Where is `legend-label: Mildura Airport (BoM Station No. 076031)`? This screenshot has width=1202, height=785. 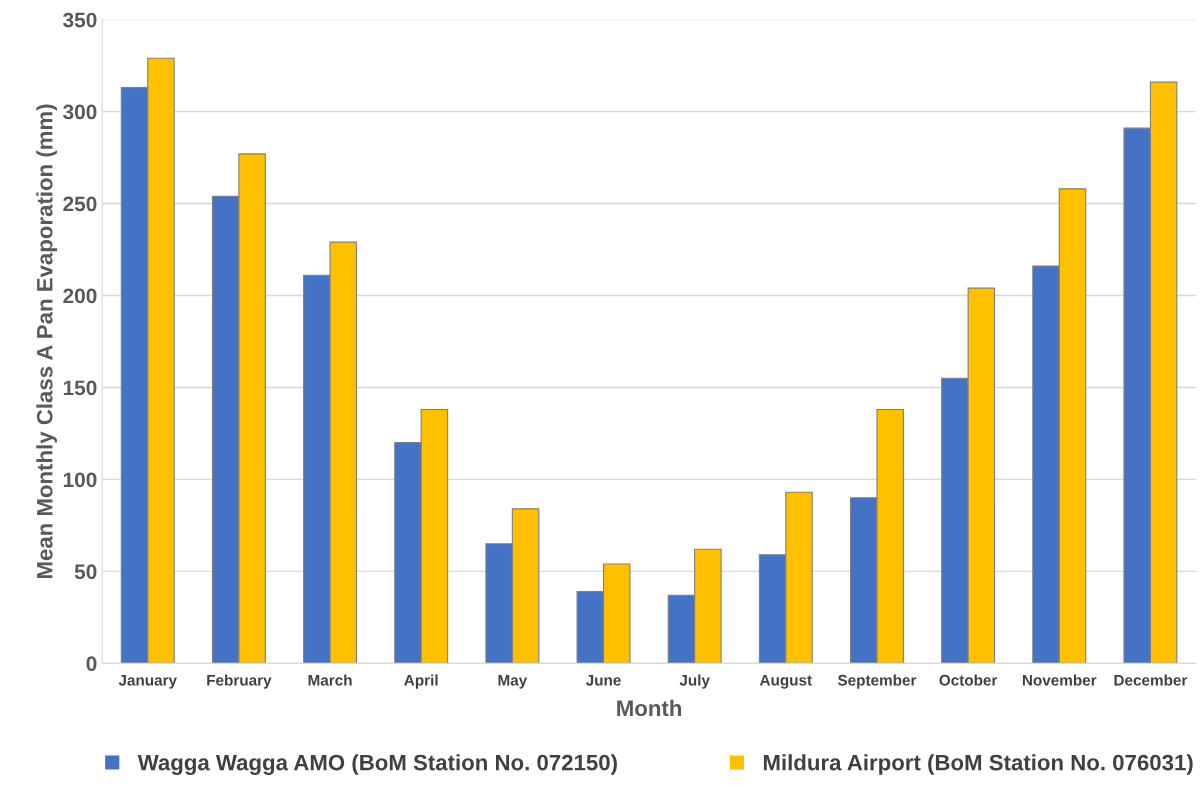 legend-label: Mildura Airport (BoM Station No. 076031) is located at coordinates (978, 764).